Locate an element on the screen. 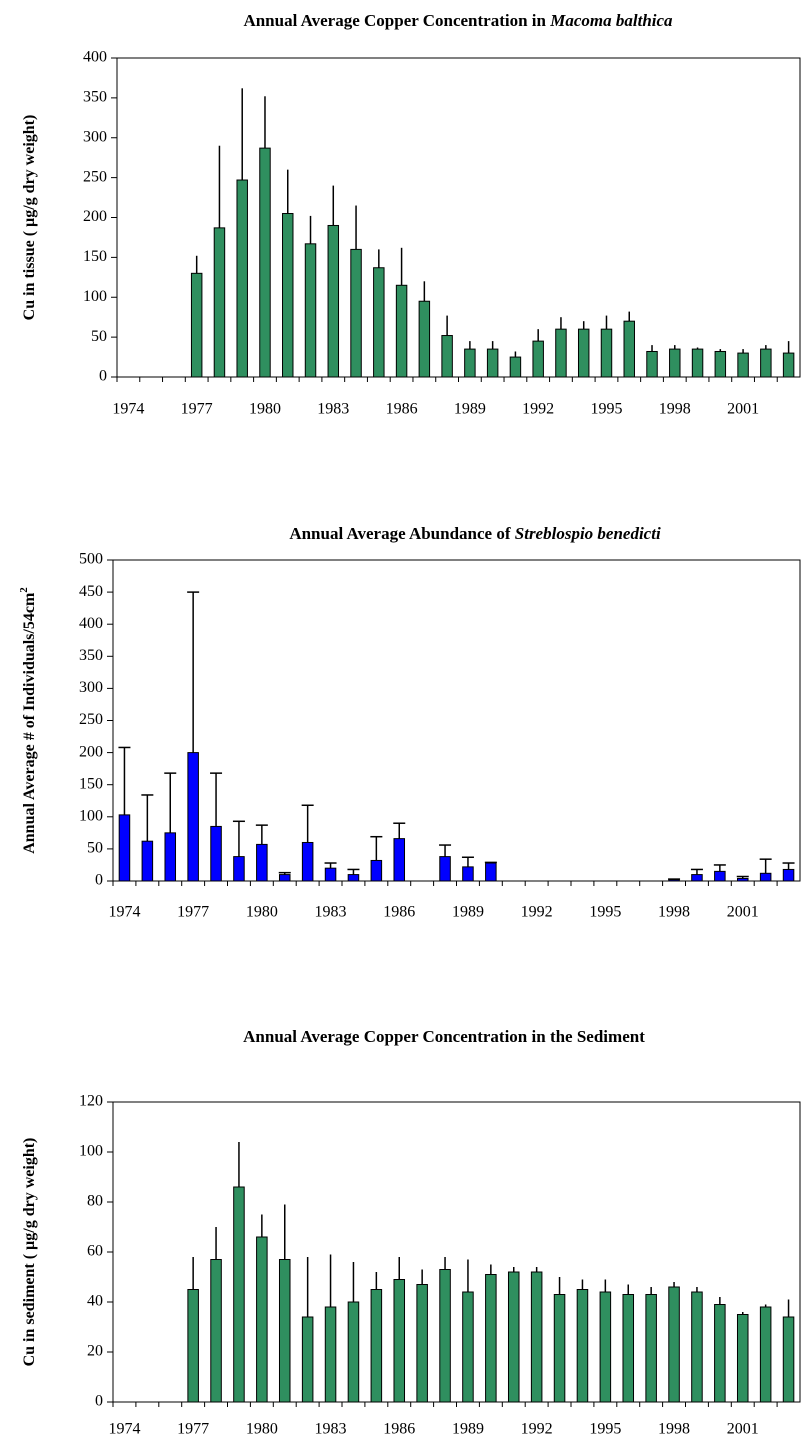  x-tick-label: 1995 is located at coordinates (605, 912).